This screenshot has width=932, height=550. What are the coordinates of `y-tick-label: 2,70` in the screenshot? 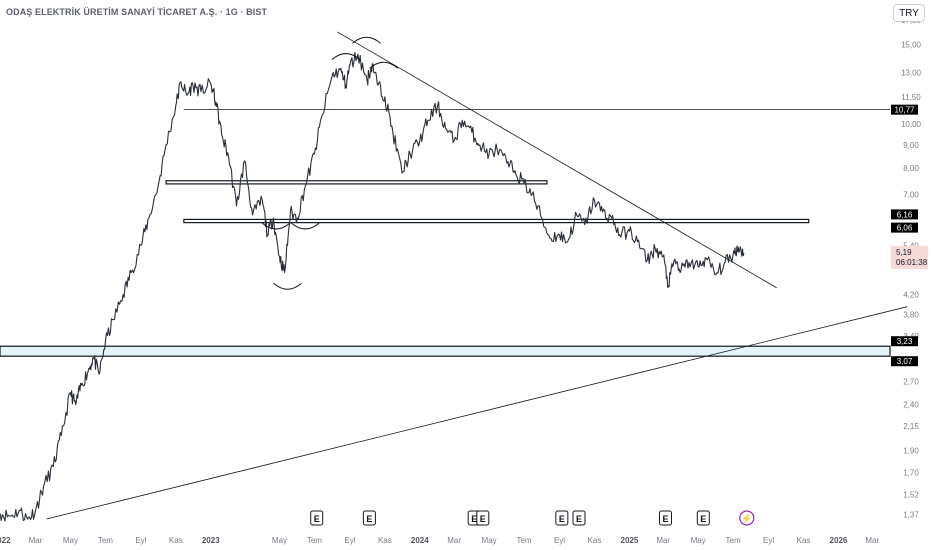 It's located at (911, 381).